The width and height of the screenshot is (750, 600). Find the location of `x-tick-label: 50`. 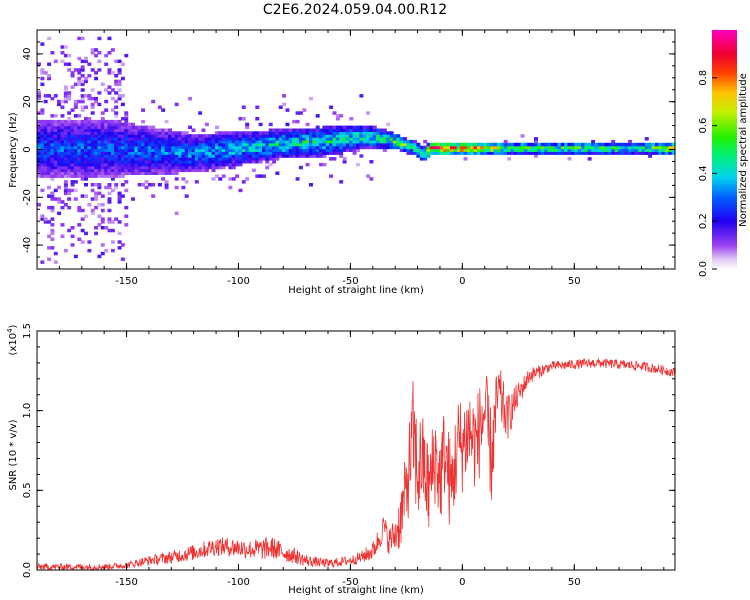

x-tick-label: 50 is located at coordinates (574, 281).